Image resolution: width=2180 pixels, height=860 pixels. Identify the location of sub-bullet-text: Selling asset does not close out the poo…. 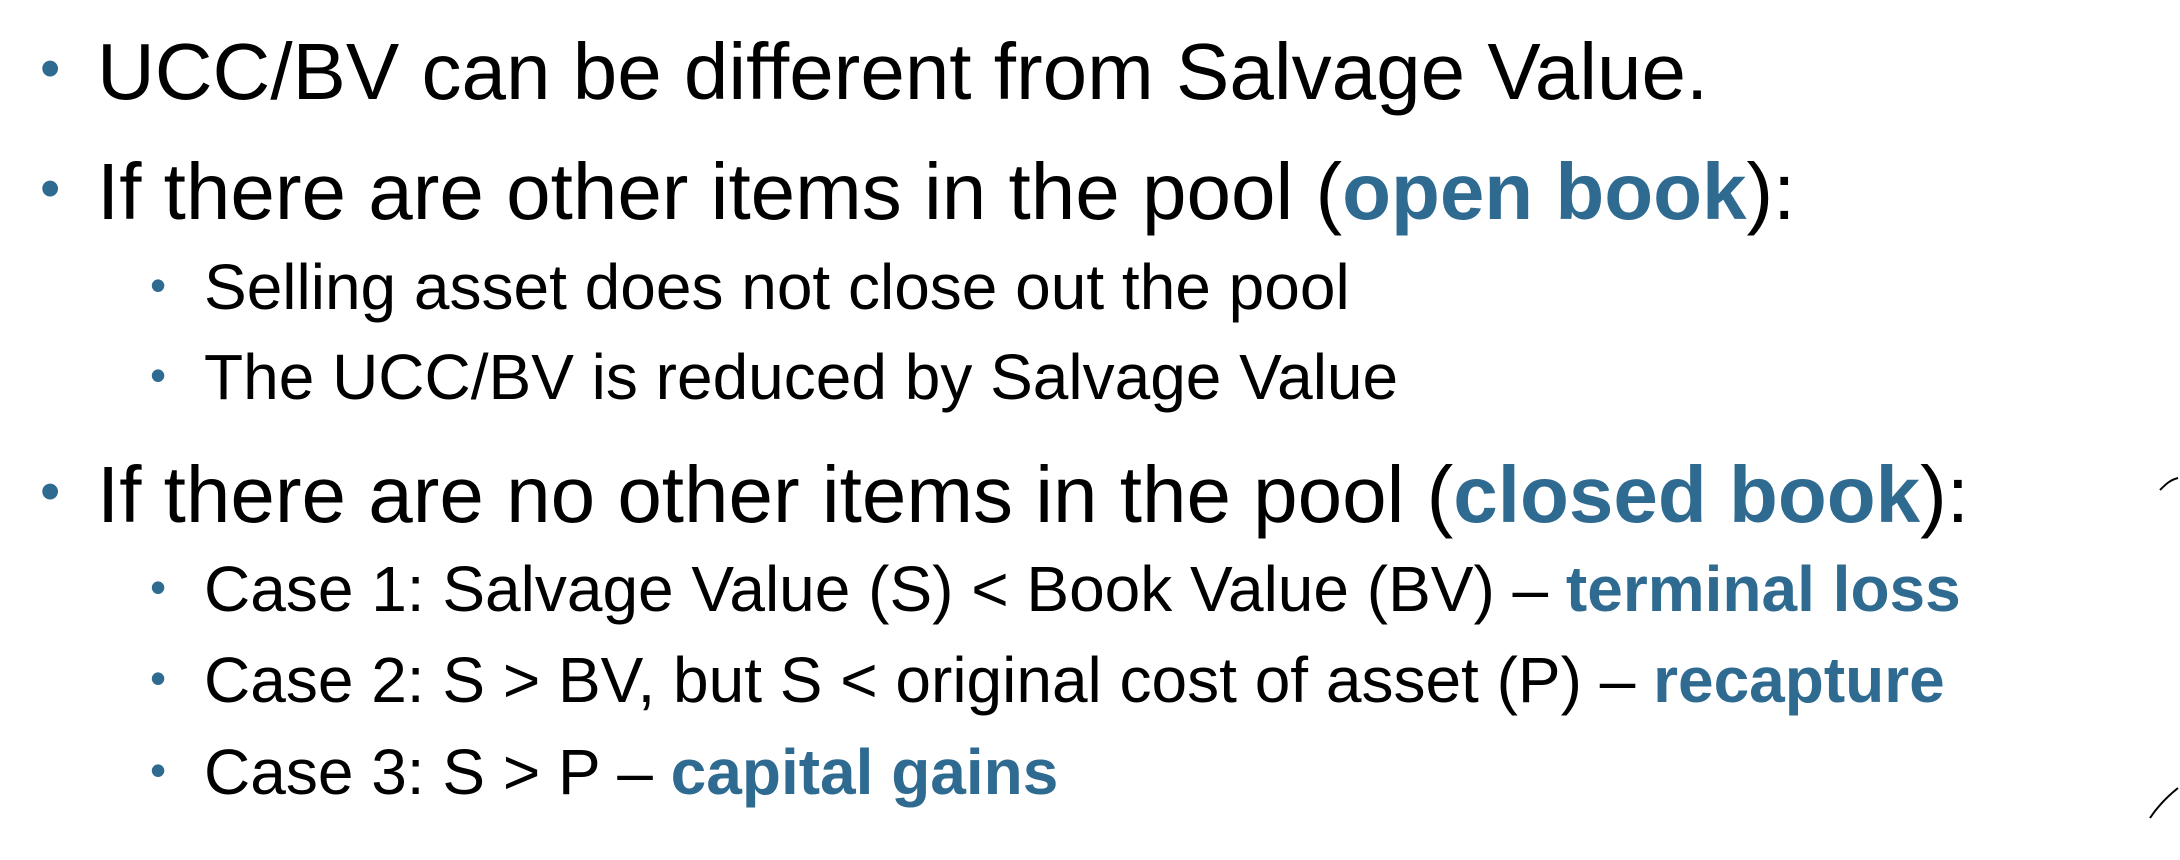
(777, 287).